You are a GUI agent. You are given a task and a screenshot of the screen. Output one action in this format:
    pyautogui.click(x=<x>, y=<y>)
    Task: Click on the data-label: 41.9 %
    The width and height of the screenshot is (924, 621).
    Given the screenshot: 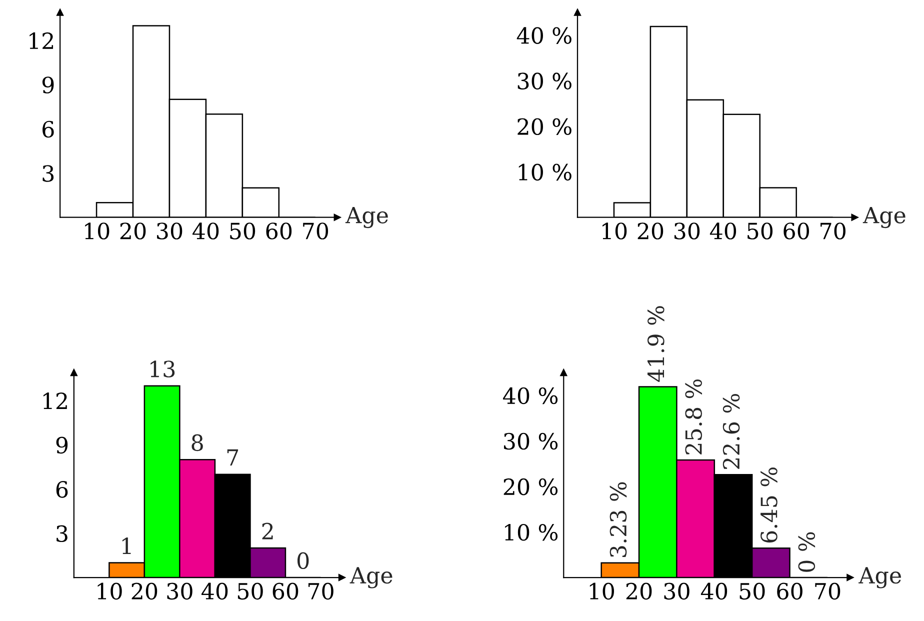 What is the action you would take?
    pyautogui.click(x=656, y=344)
    